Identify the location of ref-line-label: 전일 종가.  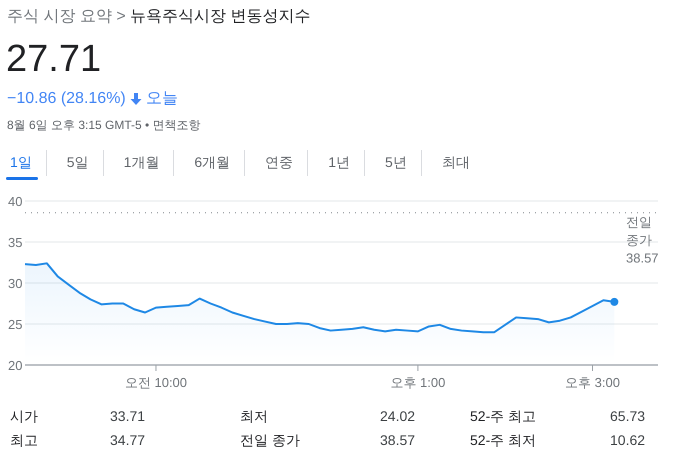
(639, 231).